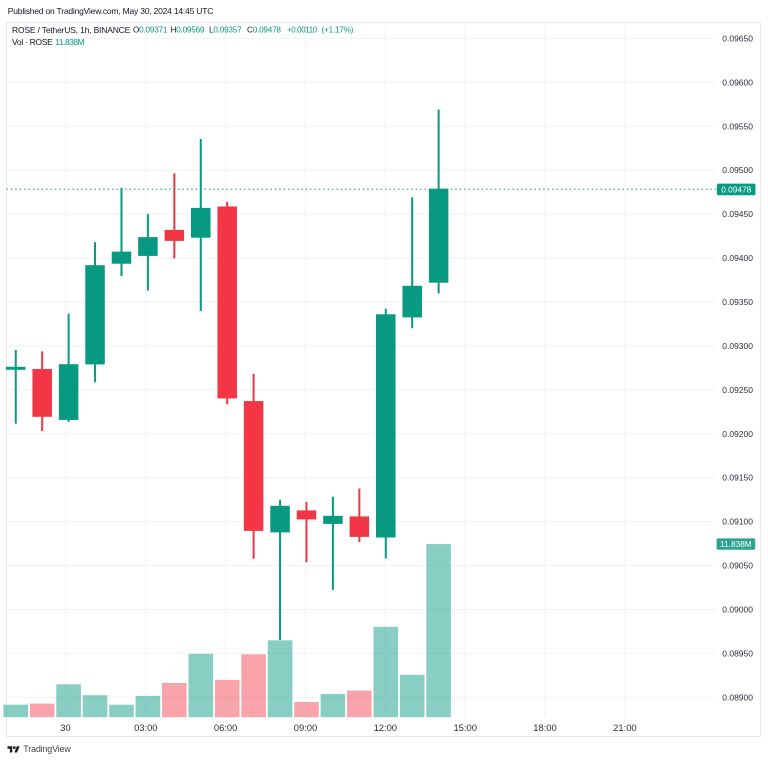 The image size is (768, 762). Describe the element at coordinates (737, 346) in the screenshot. I see `svg-text: 0.09300` at that location.